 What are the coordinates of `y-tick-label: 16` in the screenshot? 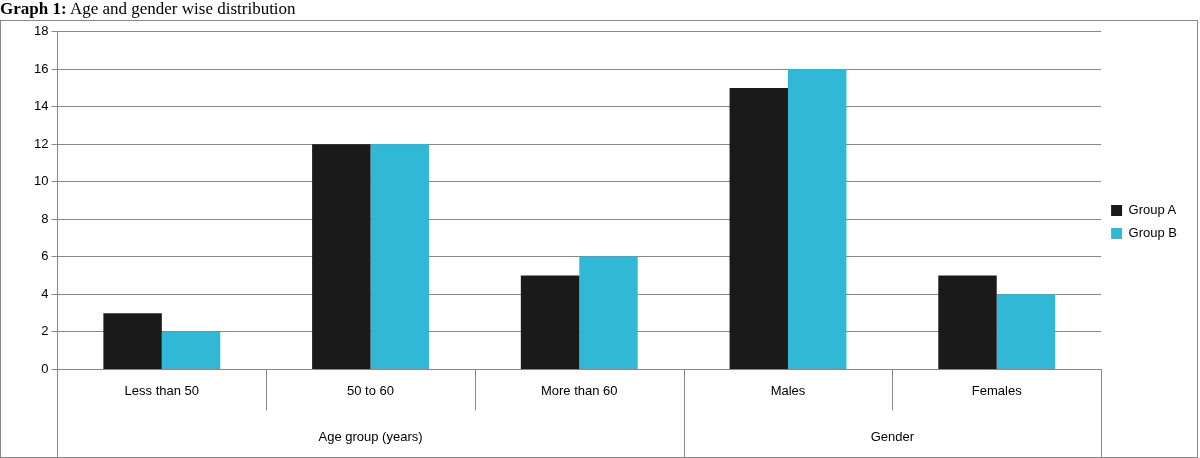 It's located at (41, 68).